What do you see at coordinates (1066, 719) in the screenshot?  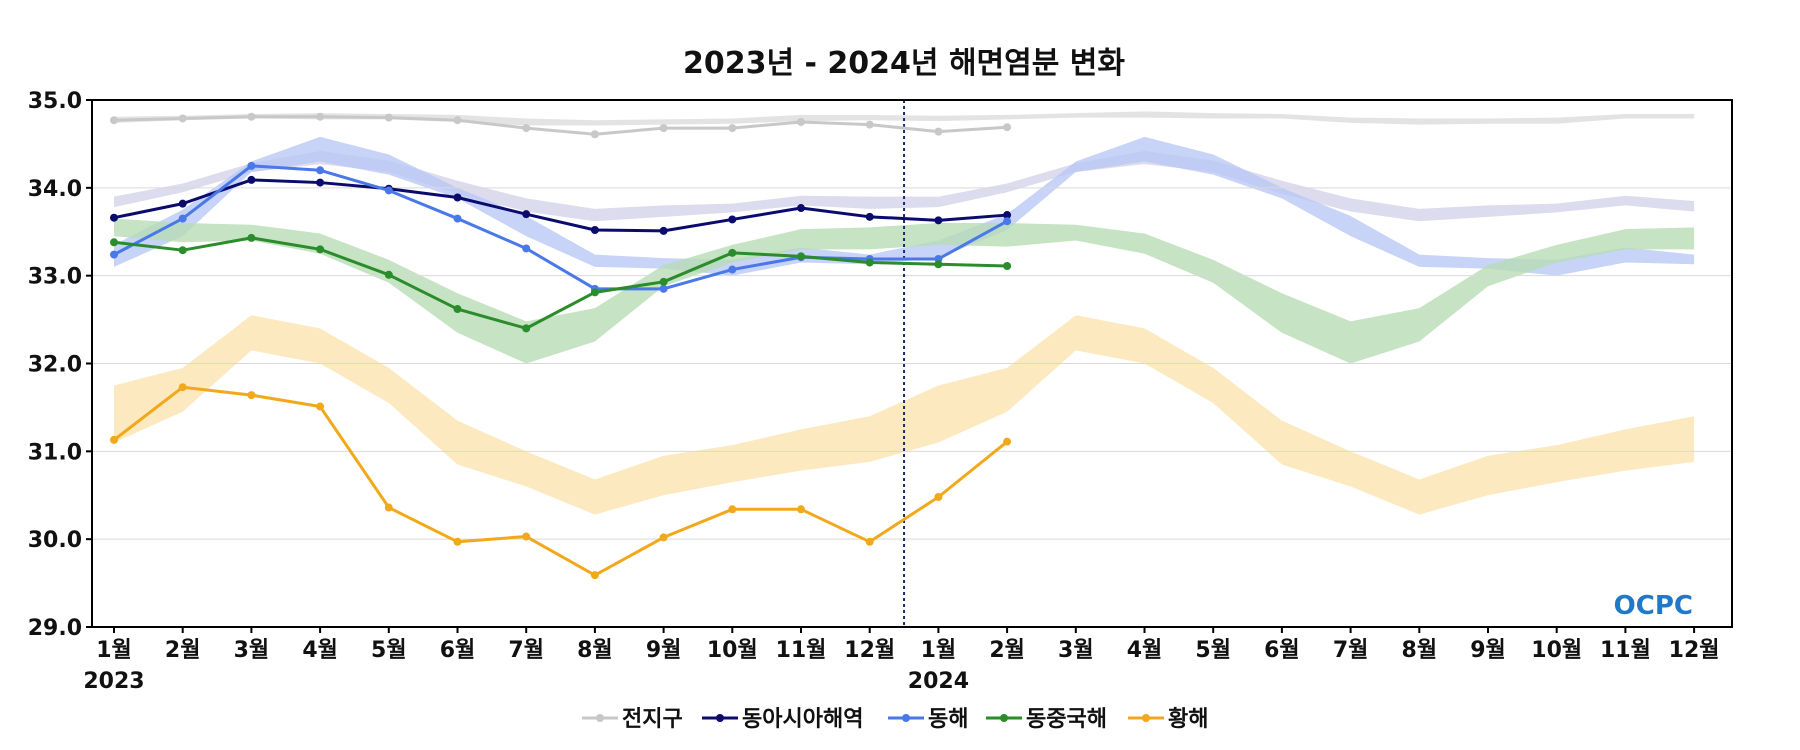 I see `legend-label-동중국해: 동중국해` at bounding box center [1066, 719].